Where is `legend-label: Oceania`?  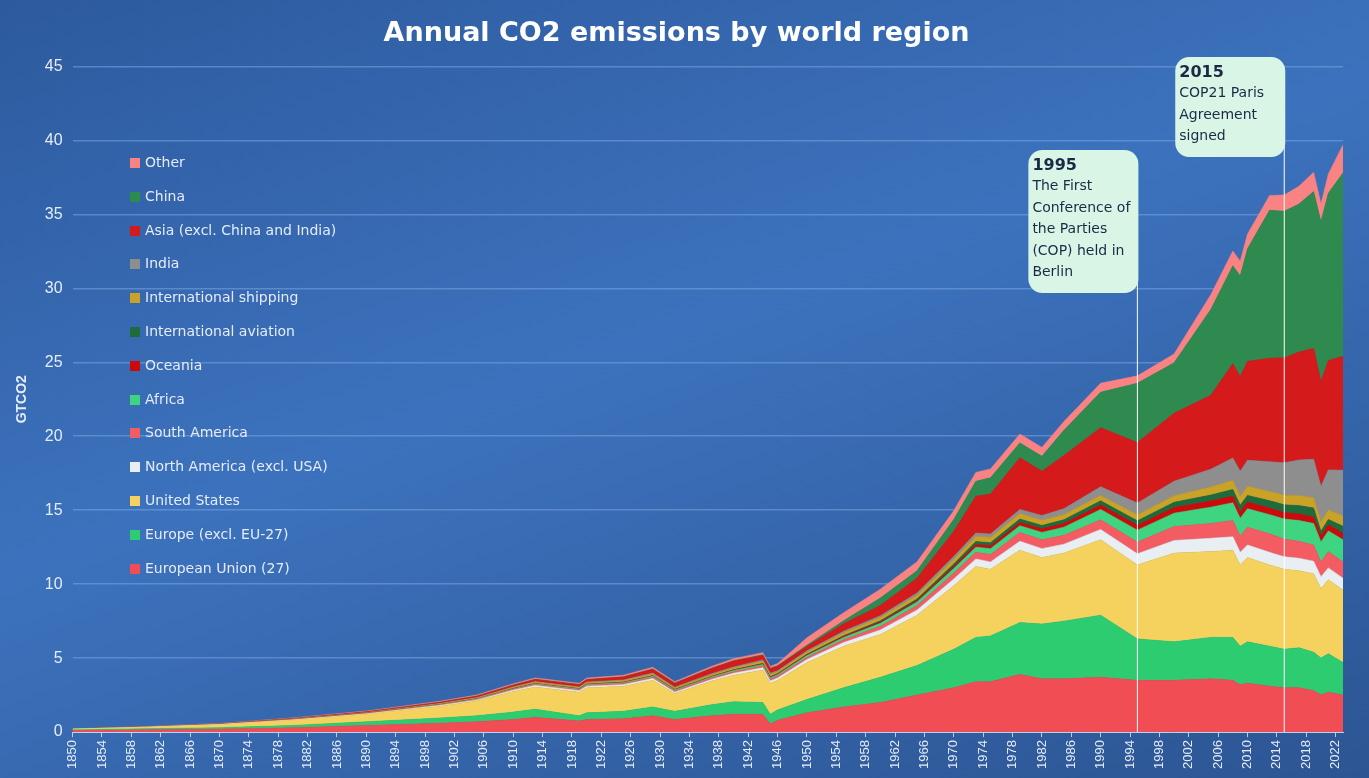 legend-label: Oceania is located at coordinates (174, 364).